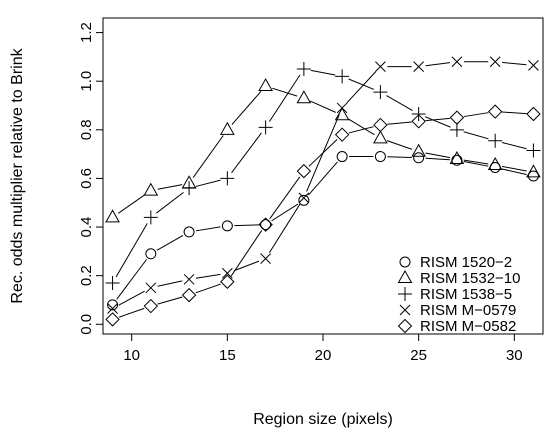  I want to click on y-axis: 0.0 0.2 0.4 0.6 0.8 1.0 1.2, so click(90, 178).